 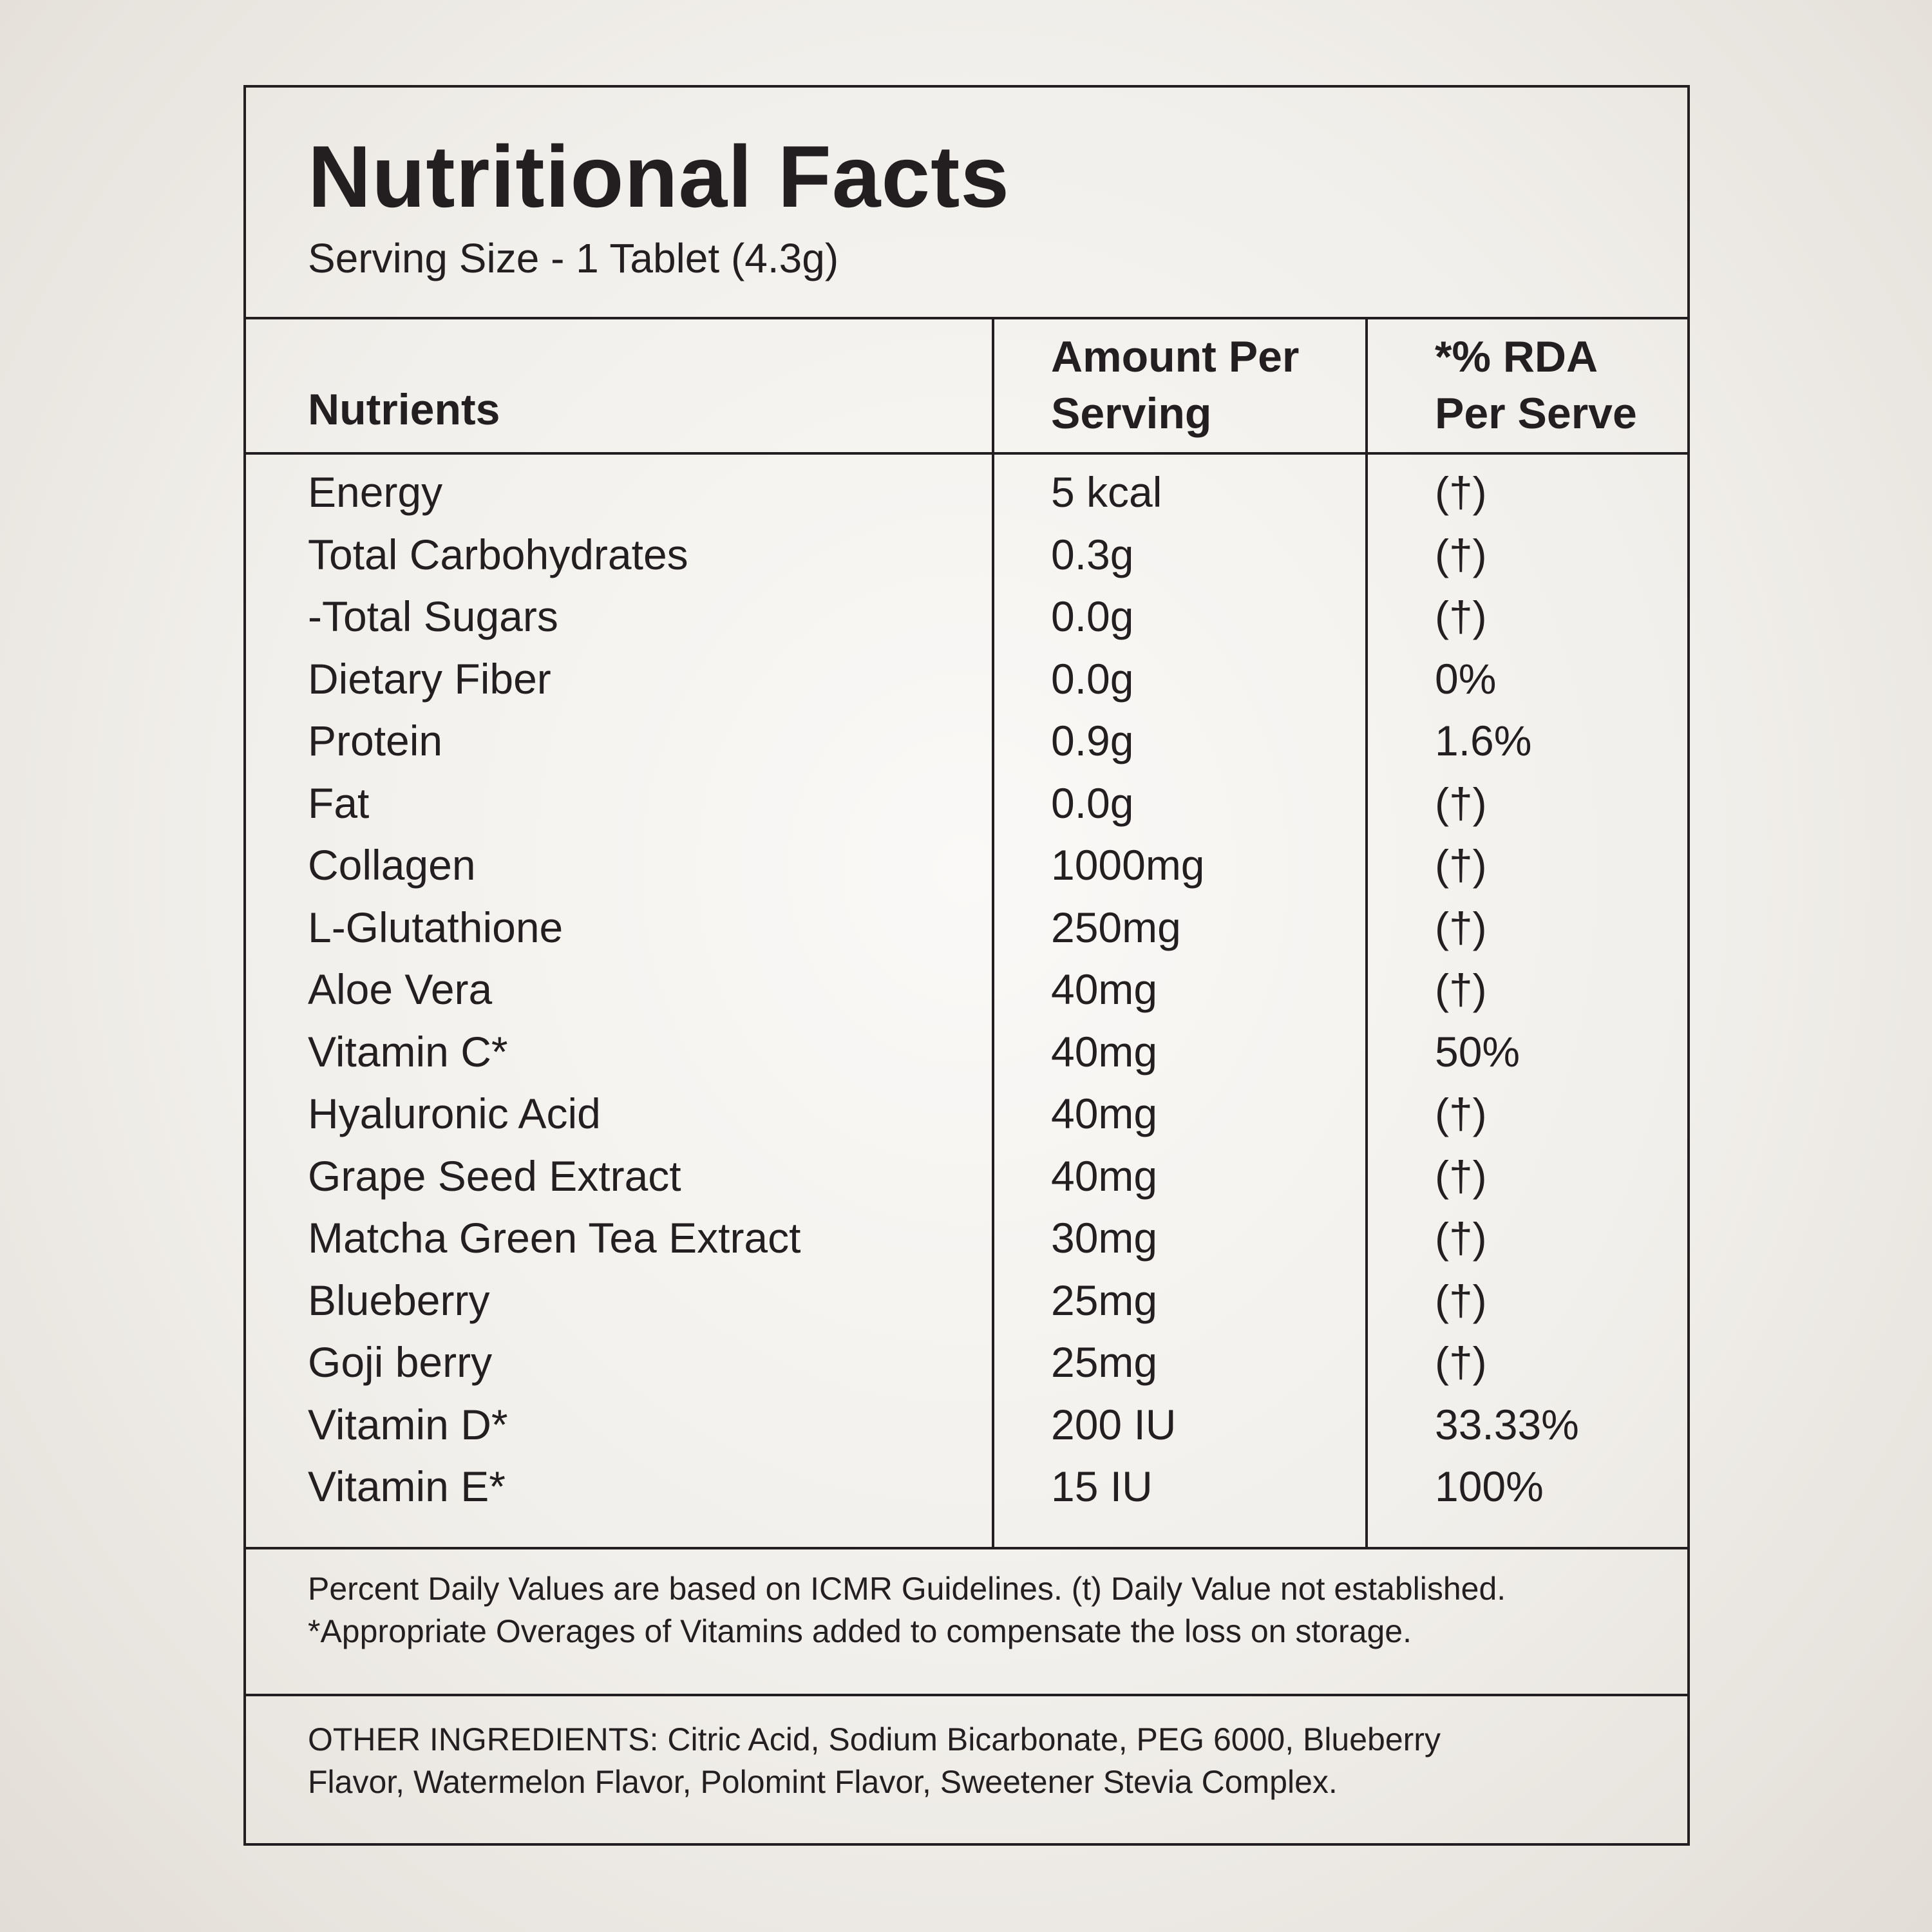 I want to click on nutrient-name: Vitamin D*, so click(x=408, y=1424).